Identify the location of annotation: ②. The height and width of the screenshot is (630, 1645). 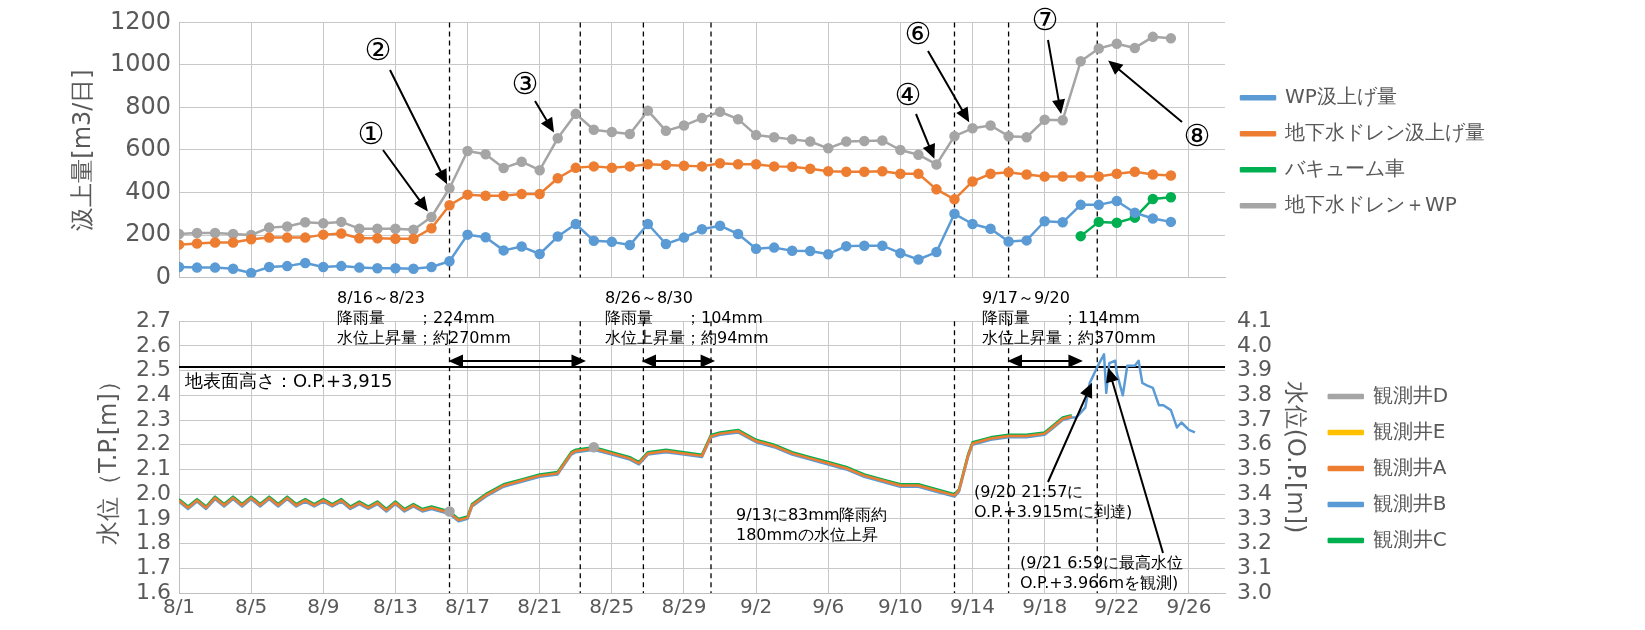
(378, 49).